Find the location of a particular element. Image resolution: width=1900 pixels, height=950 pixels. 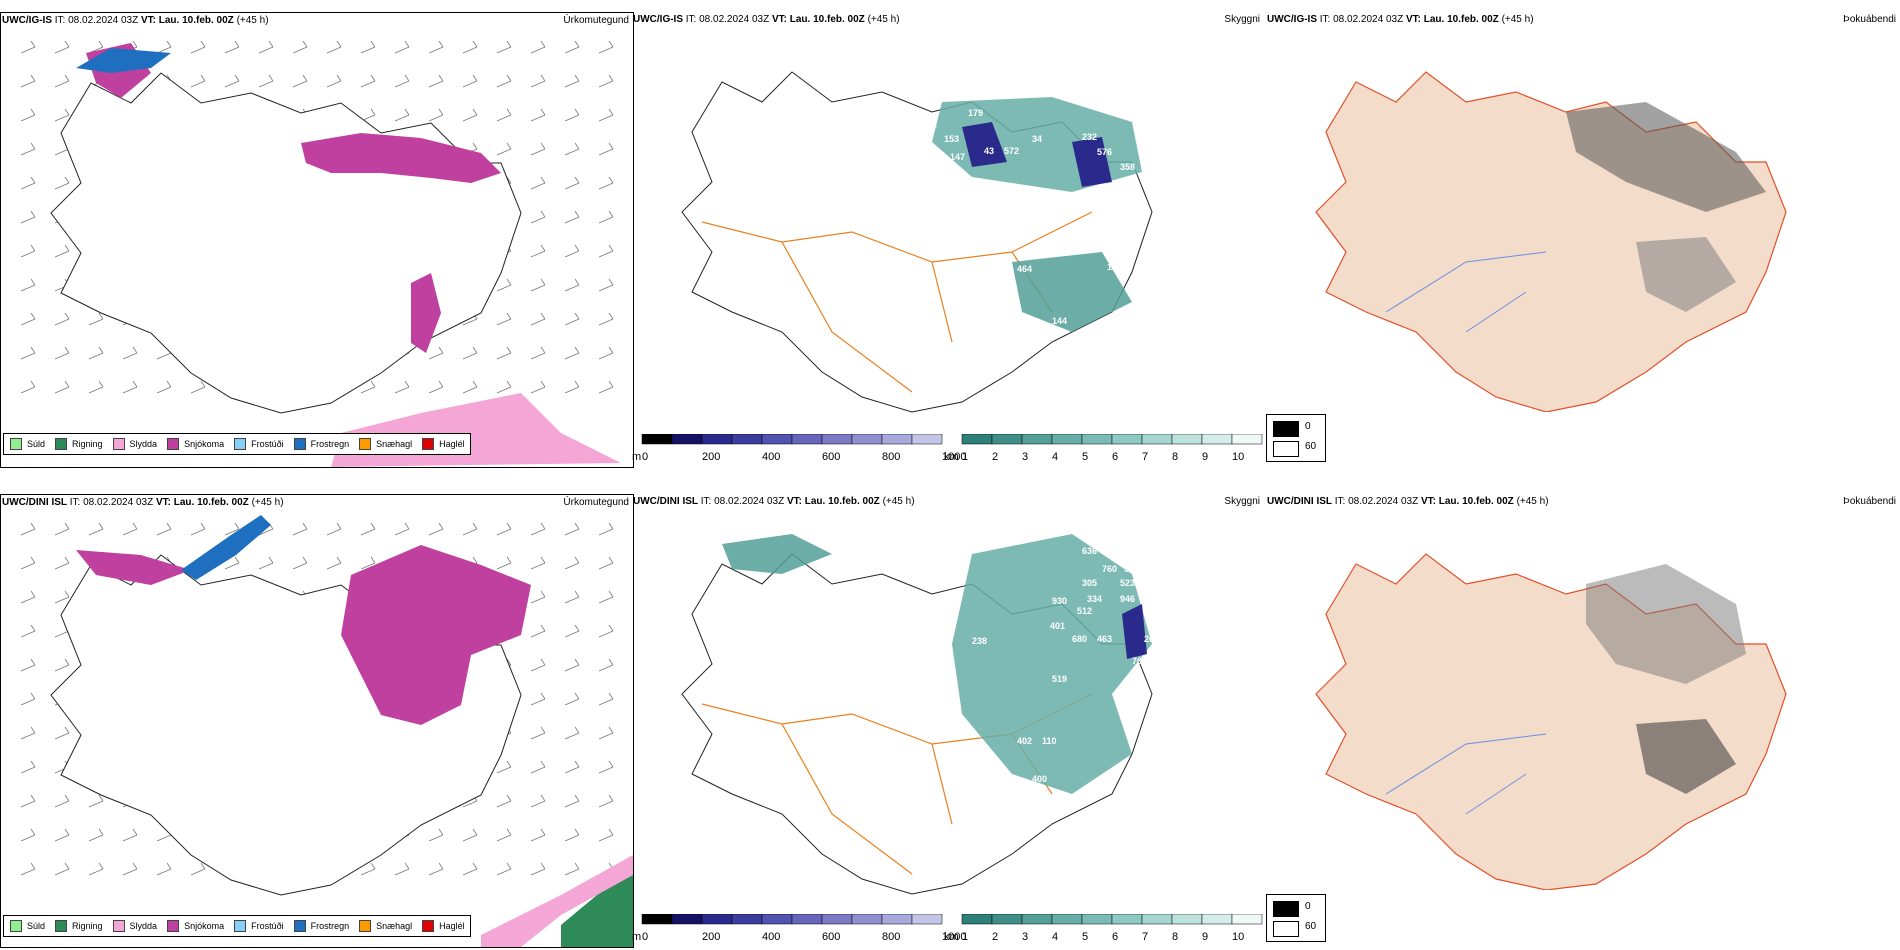

rivers is located at coordinates (1466, 292).